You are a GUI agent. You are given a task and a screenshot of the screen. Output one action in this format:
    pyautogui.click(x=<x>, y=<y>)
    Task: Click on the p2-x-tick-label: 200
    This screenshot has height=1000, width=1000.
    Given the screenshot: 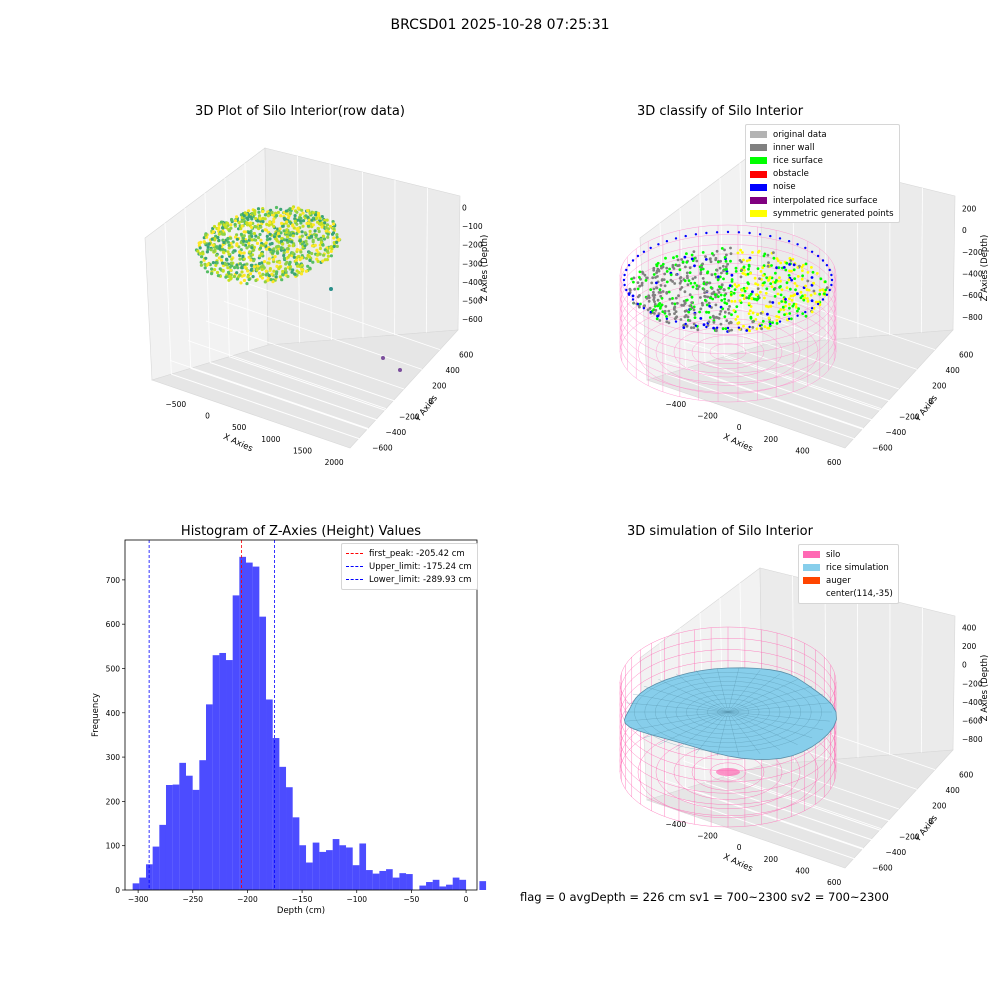 What is the action you would take?
    pyautogui.click(x=771, y=439)
    